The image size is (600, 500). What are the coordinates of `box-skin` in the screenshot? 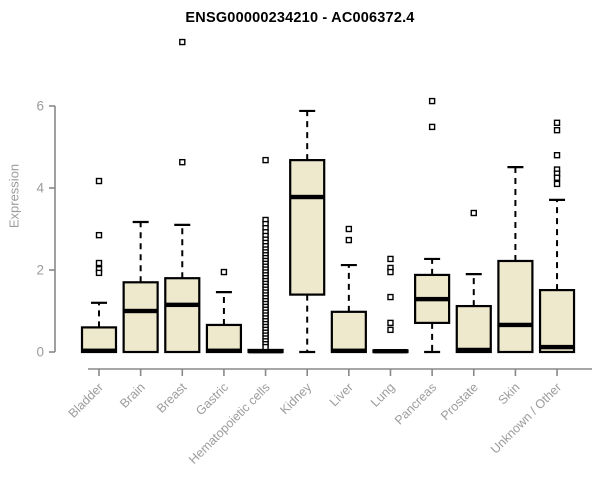 It's located at (515, 306).